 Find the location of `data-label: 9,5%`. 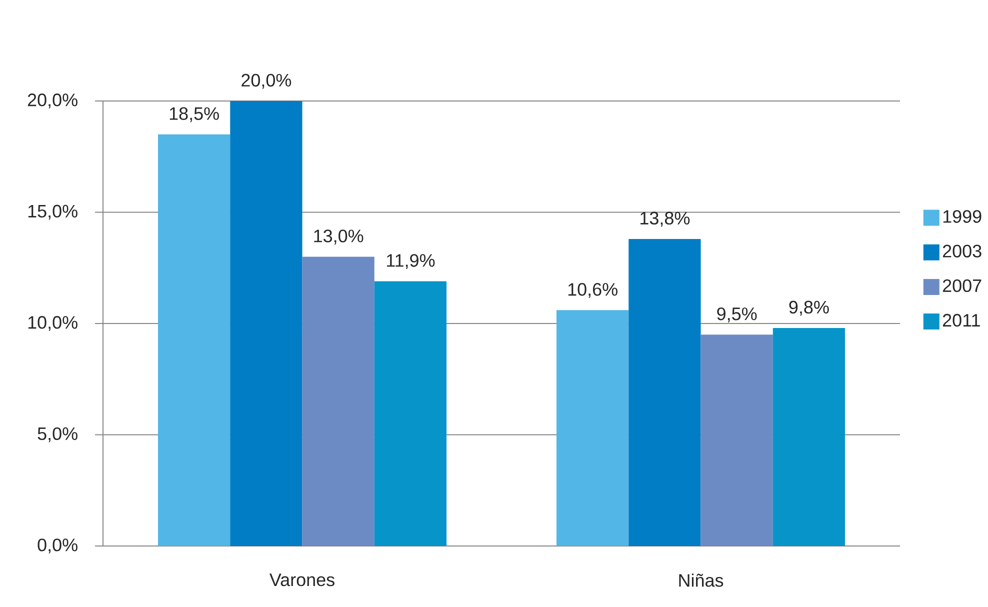

data-label: 9,5% is located at coordinates (737, 314).